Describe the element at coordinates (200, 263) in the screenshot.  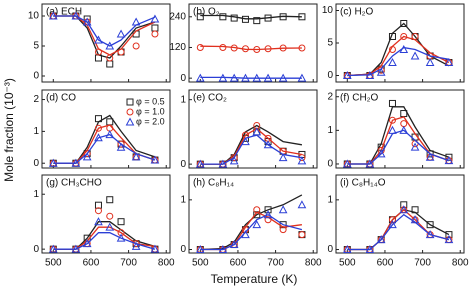
I see `x-tick-label: 500` at that location.